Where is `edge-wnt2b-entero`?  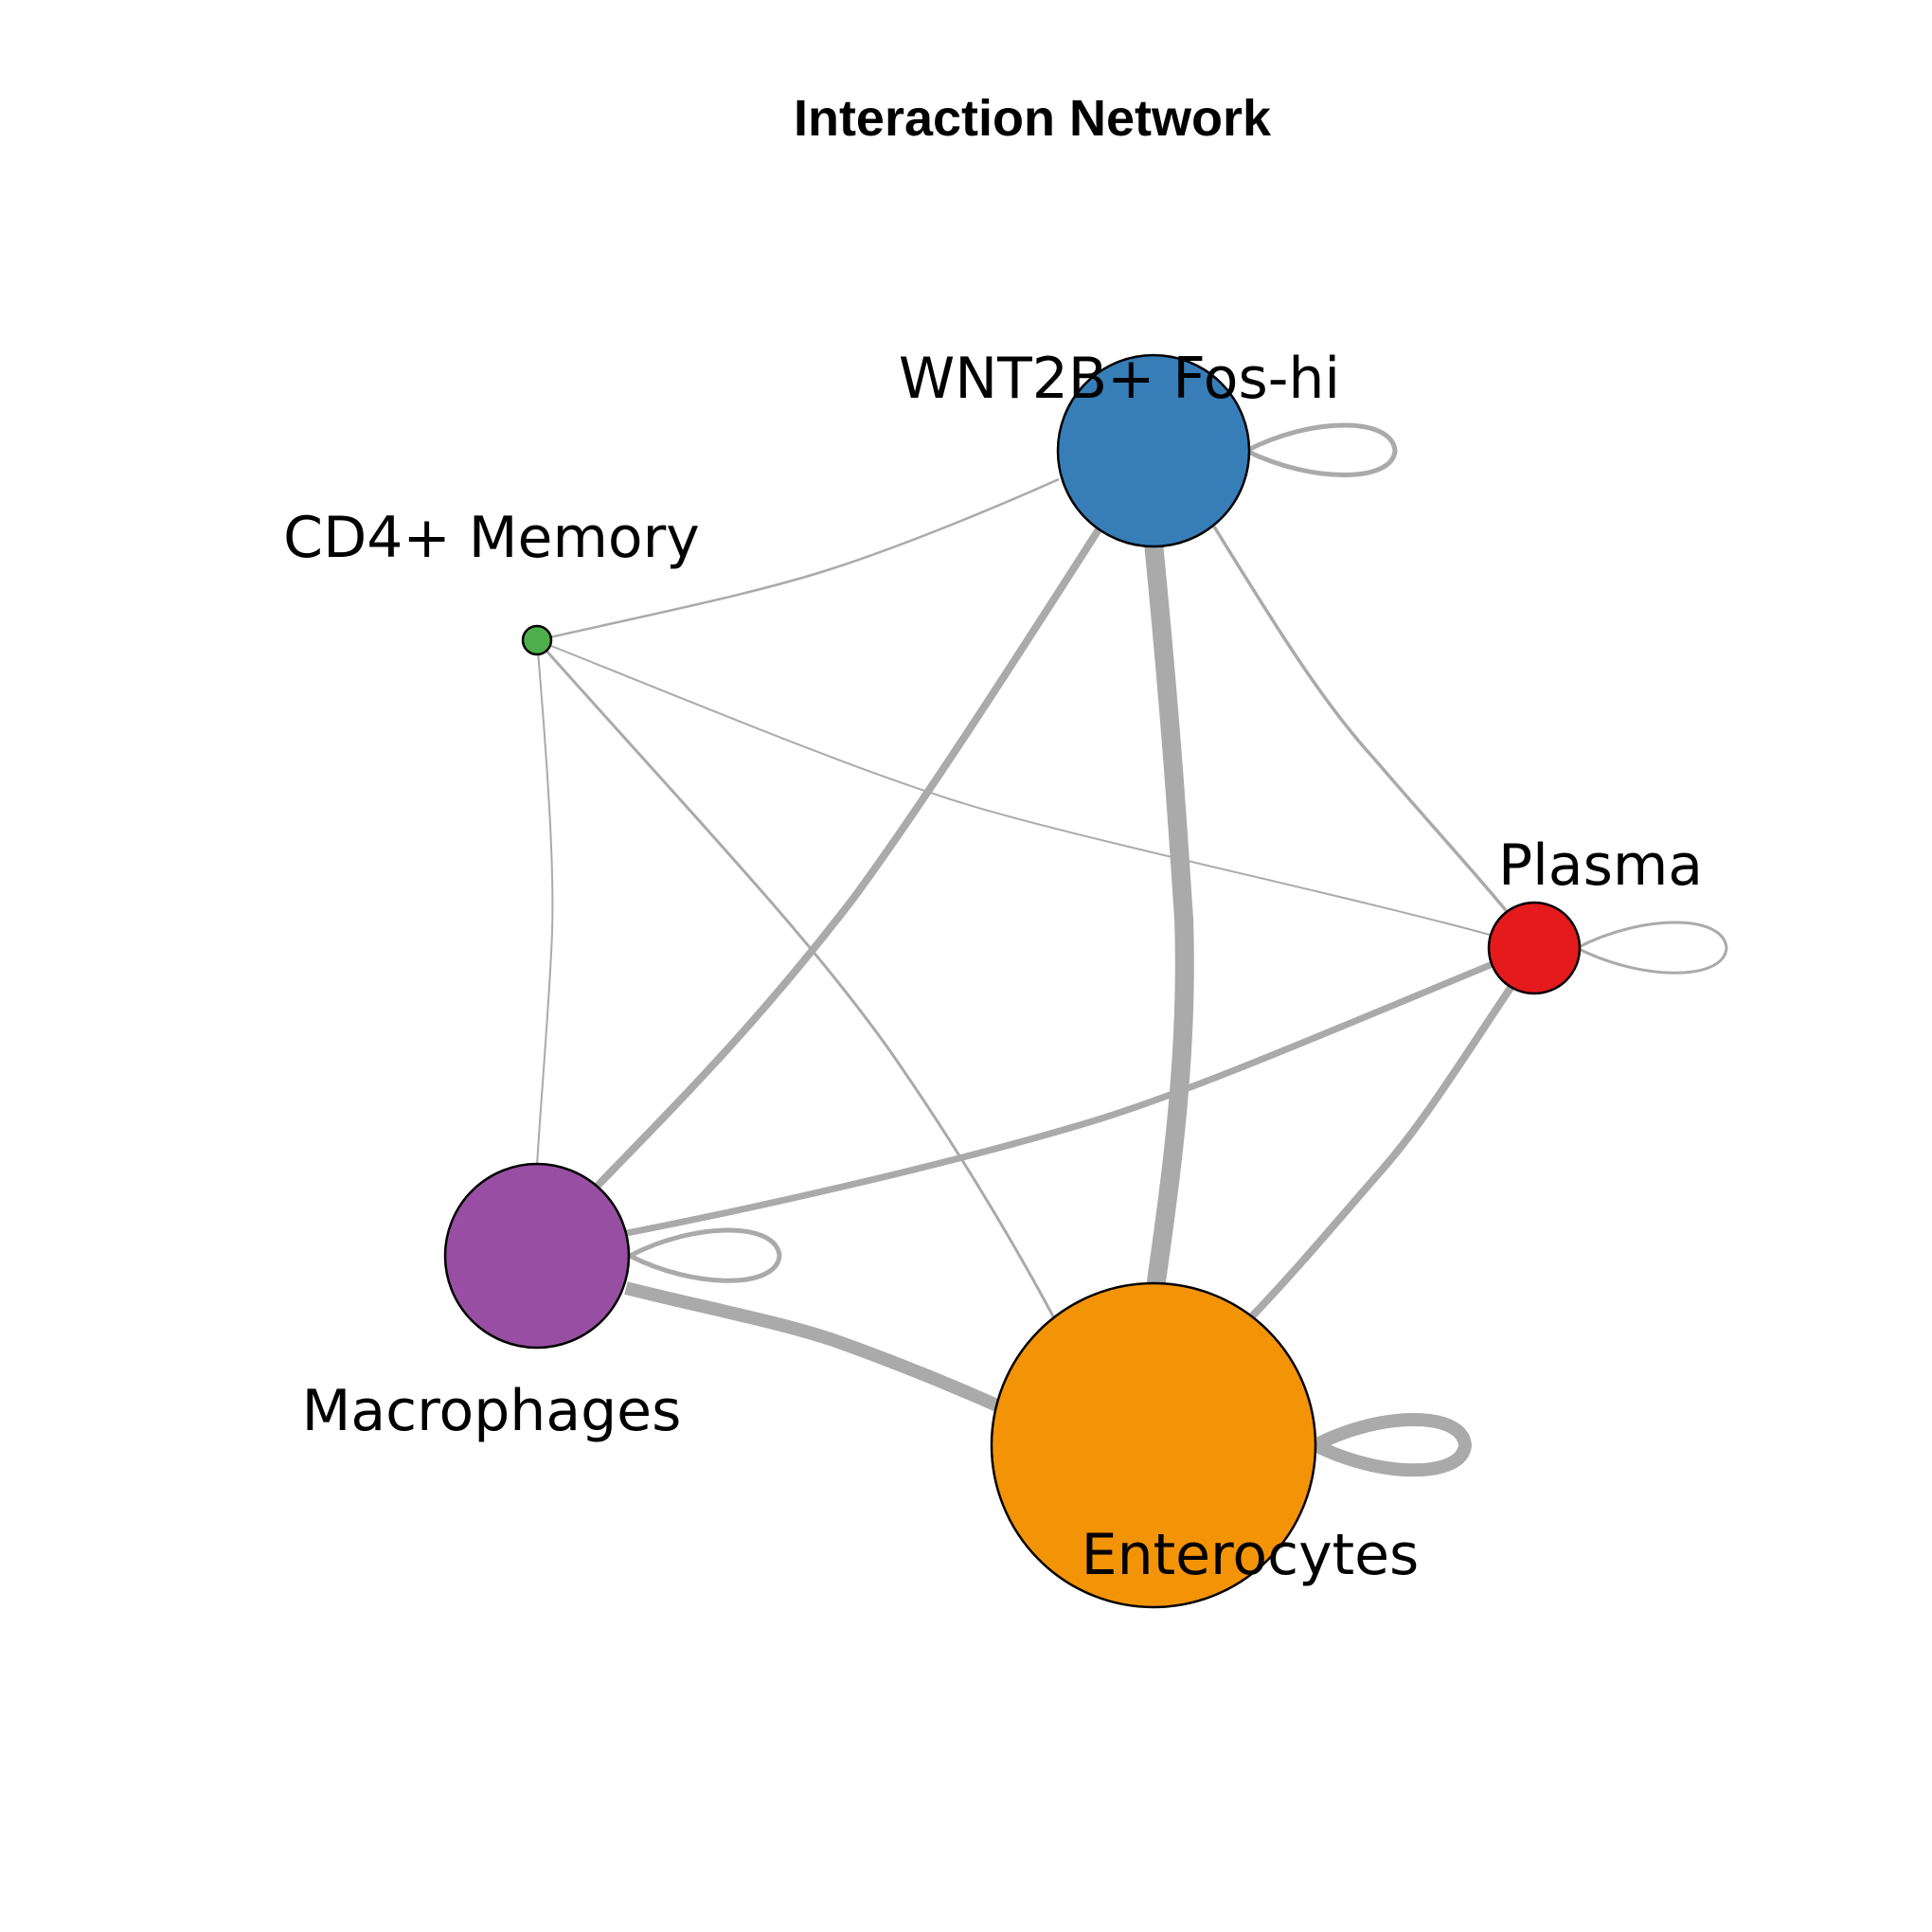 edge-wnt2b-entero is located at coordinates (1169, 916).